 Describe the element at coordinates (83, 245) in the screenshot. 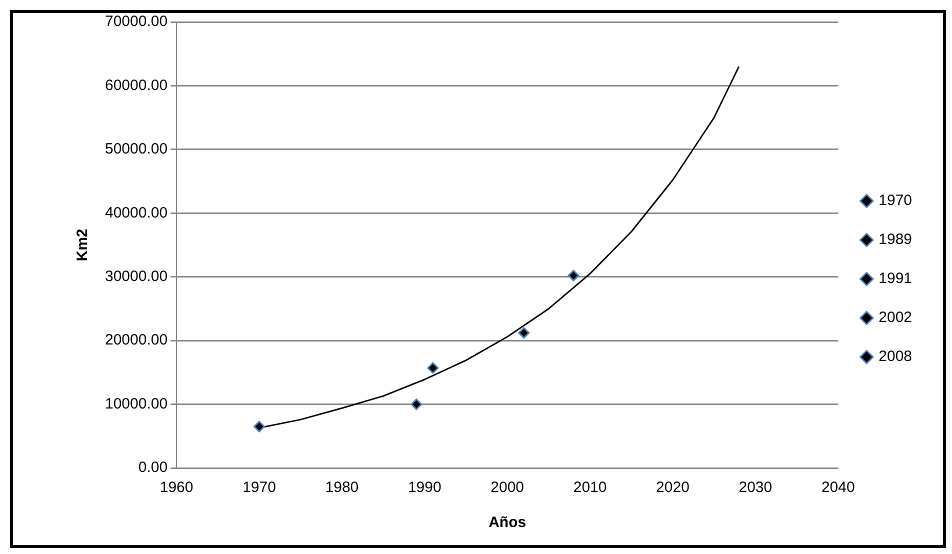

I see `y-axis-title: Km2` at that location.